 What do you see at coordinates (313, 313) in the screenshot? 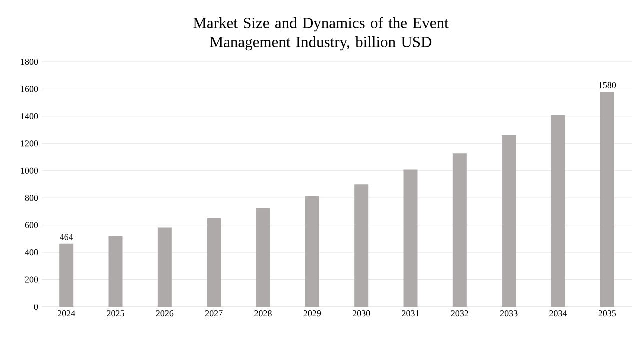
I see `x-tick-label: 2029` at bounding box center [313, 313].